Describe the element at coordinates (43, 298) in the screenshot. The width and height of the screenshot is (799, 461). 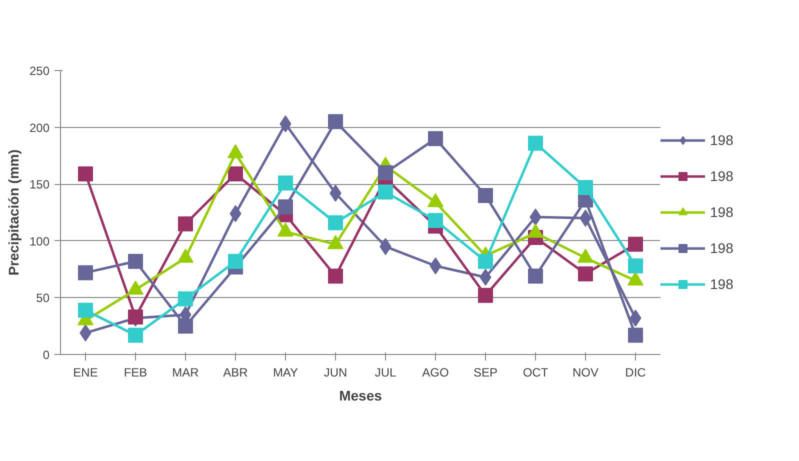
I see `y-tick-label: 50` at that location.